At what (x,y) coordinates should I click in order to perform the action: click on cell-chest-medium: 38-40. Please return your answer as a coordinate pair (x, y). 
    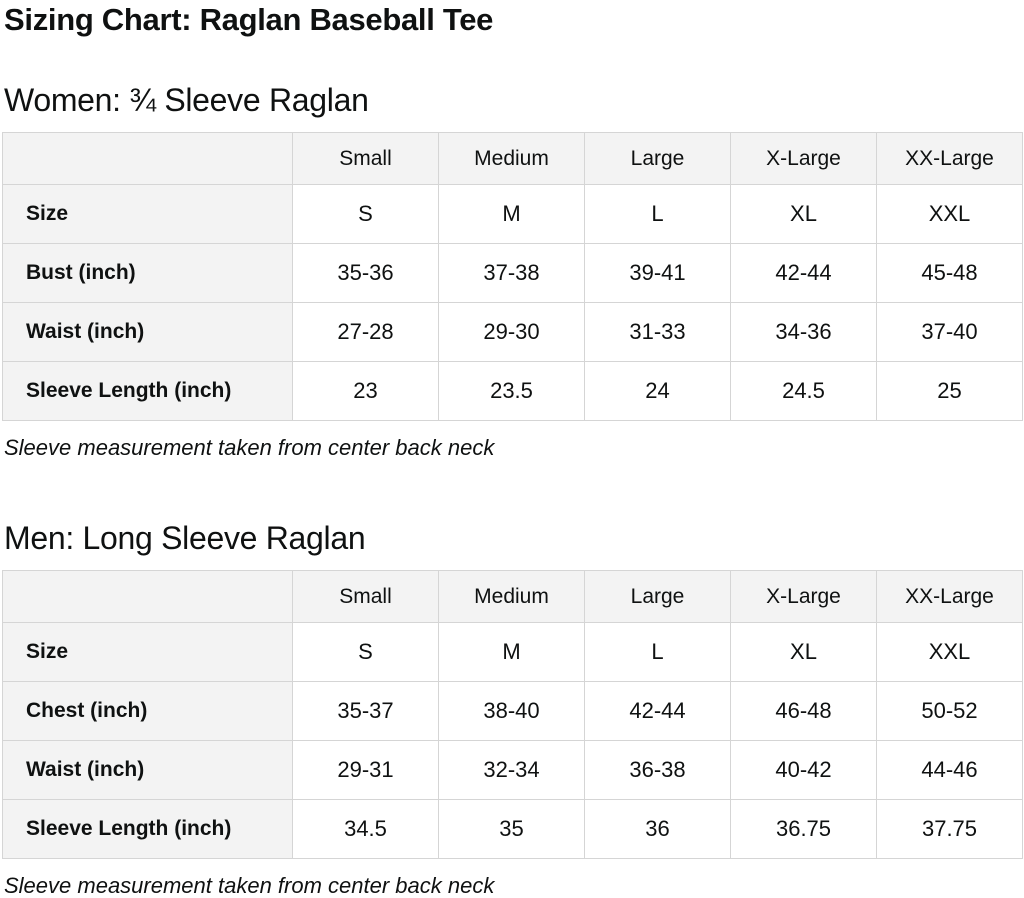
    Looking at the image, I should click on (511, 711).